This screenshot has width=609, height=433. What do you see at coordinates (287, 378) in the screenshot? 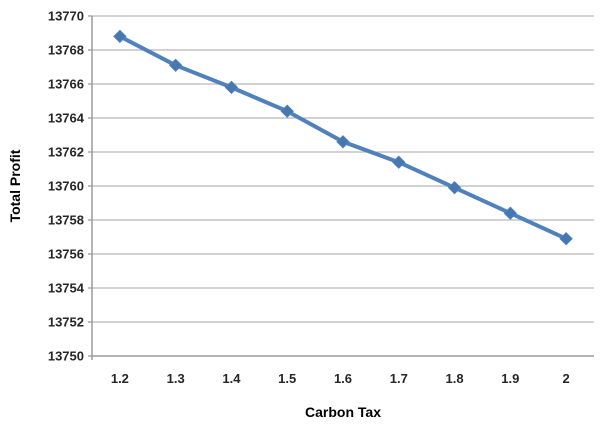
I see `x-tick-label: 1.5` at bounding box center [287, 378].